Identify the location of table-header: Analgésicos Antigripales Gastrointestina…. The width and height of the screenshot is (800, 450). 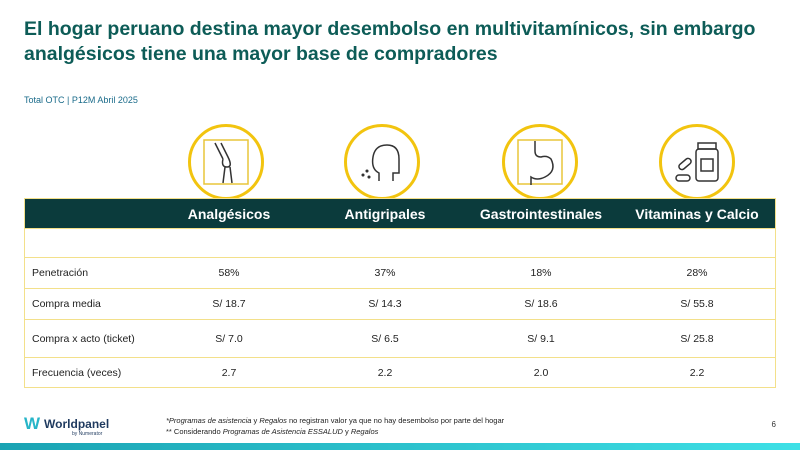
(400, 213).